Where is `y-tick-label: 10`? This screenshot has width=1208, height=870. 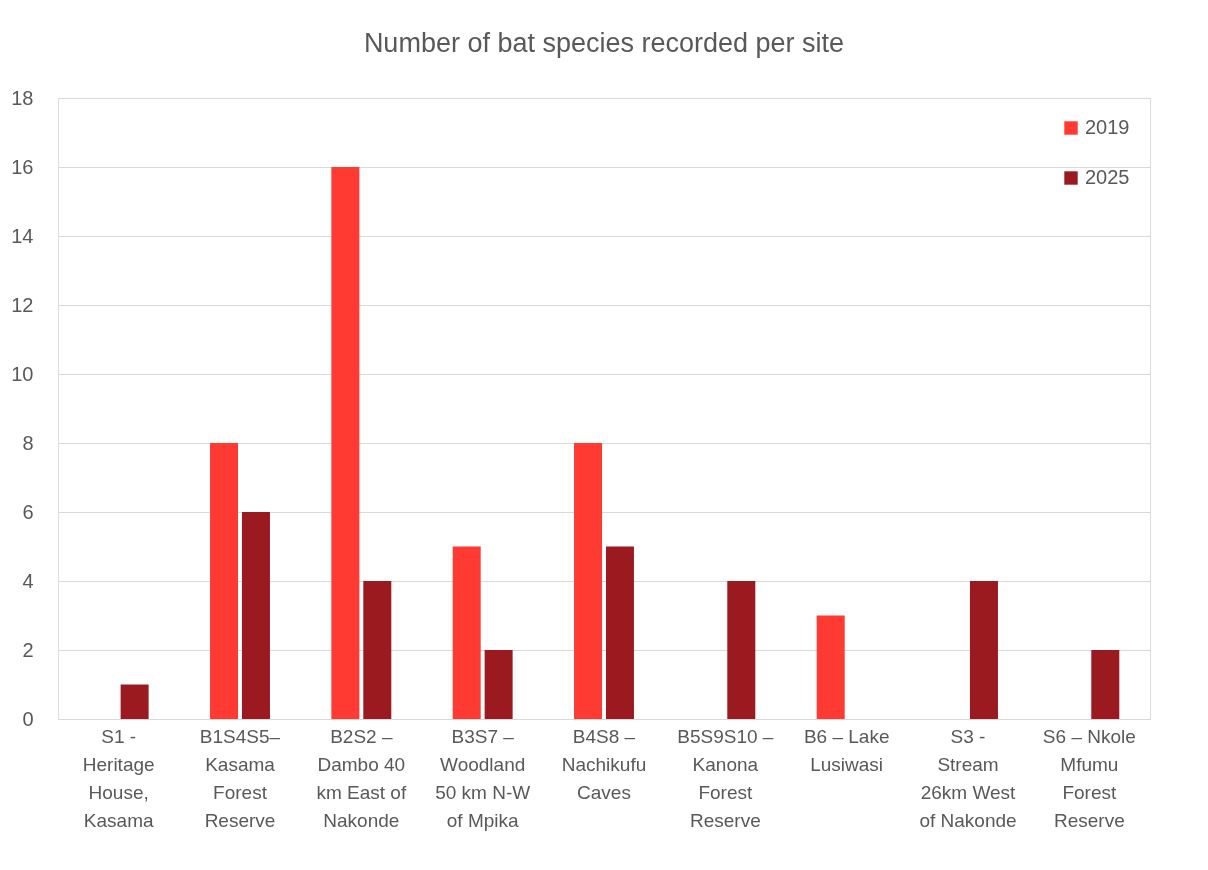 y-tick-label: 10 is located at coordinates (22, 373).